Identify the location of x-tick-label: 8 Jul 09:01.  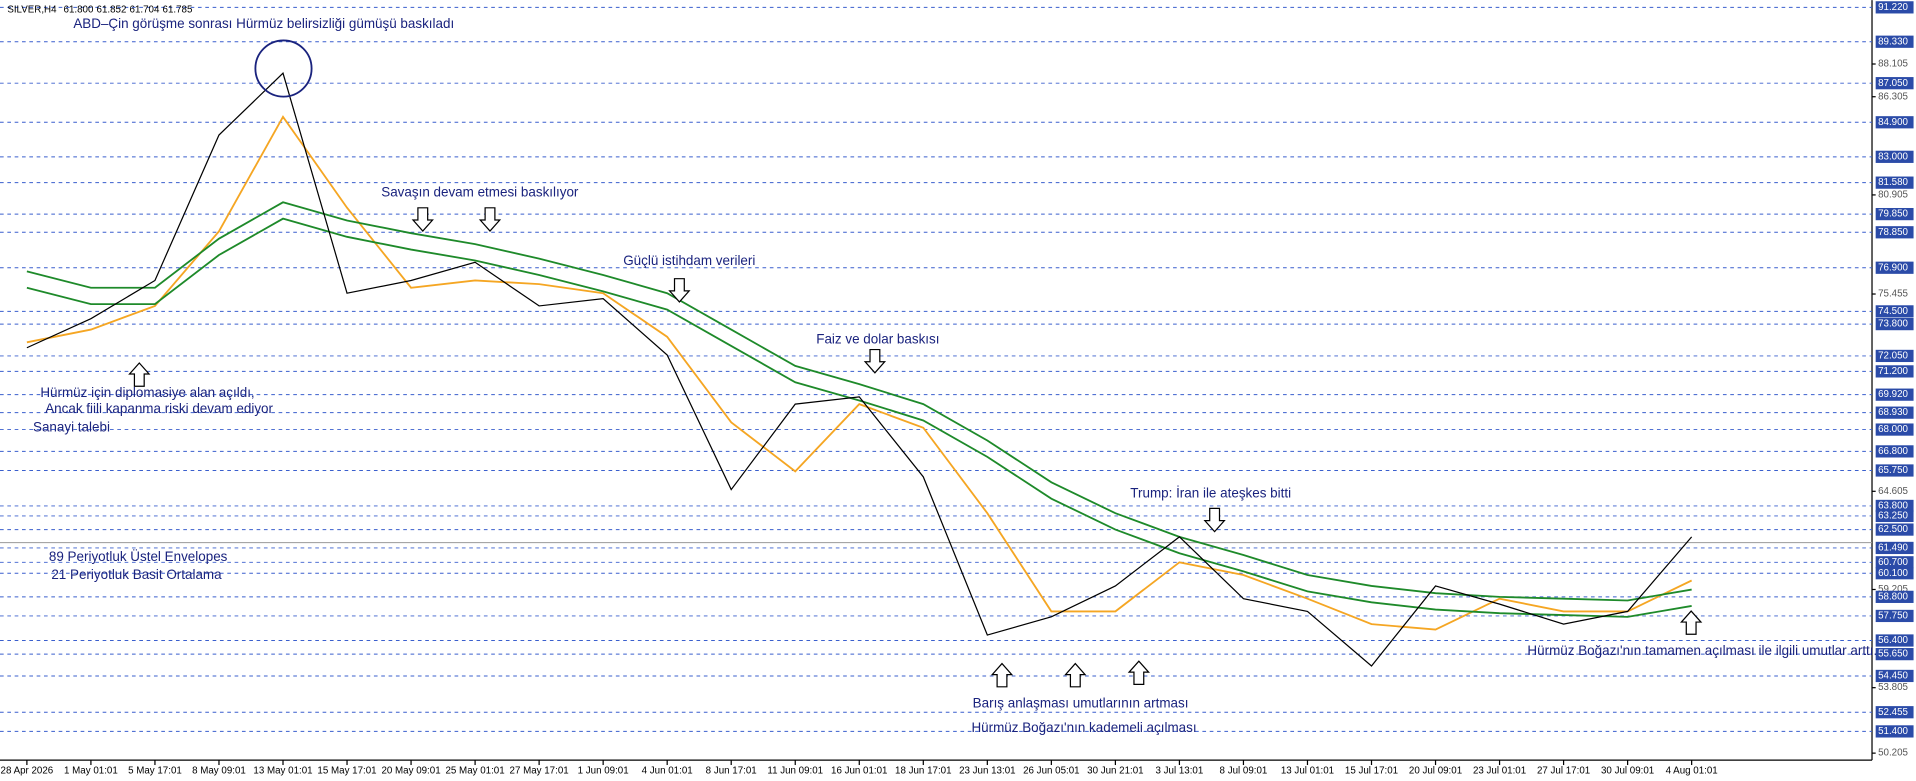
(1244, 771).